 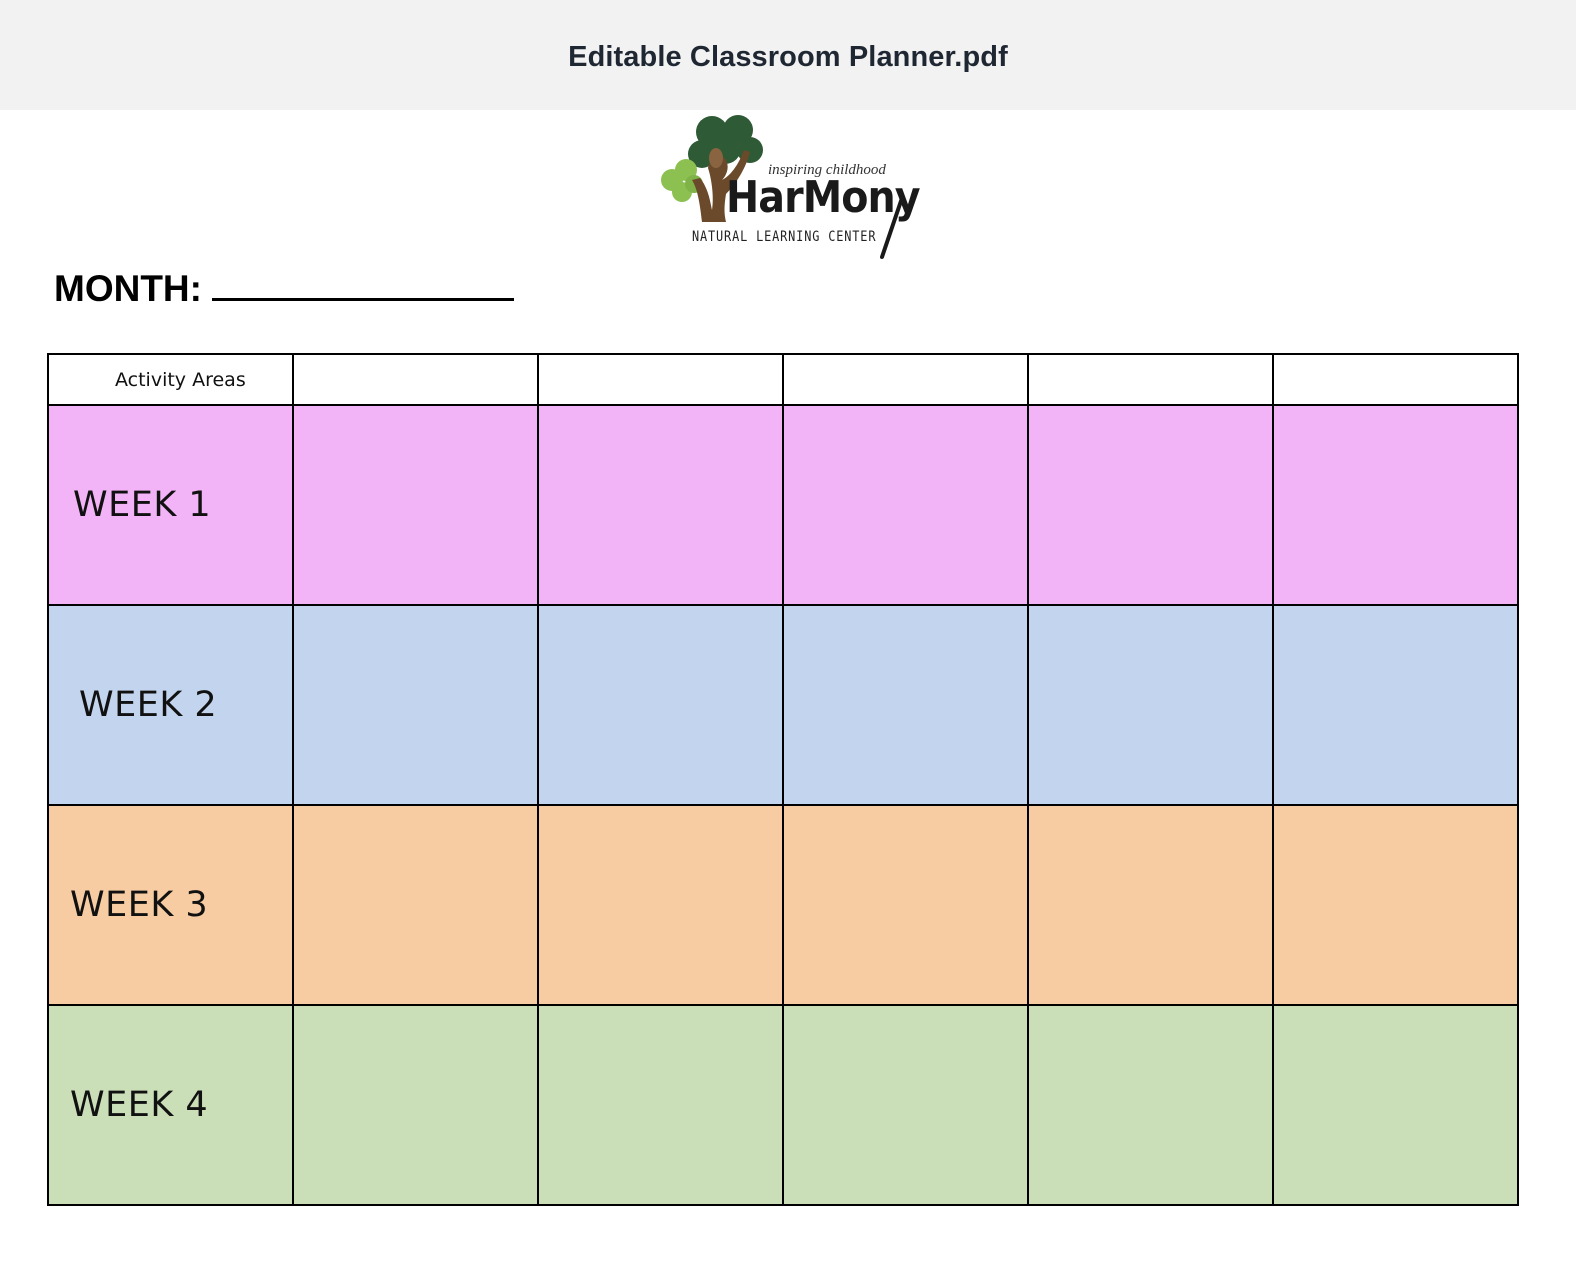 I want to click on planner-header-row: Activity Areas, so click(x=783, y=379).